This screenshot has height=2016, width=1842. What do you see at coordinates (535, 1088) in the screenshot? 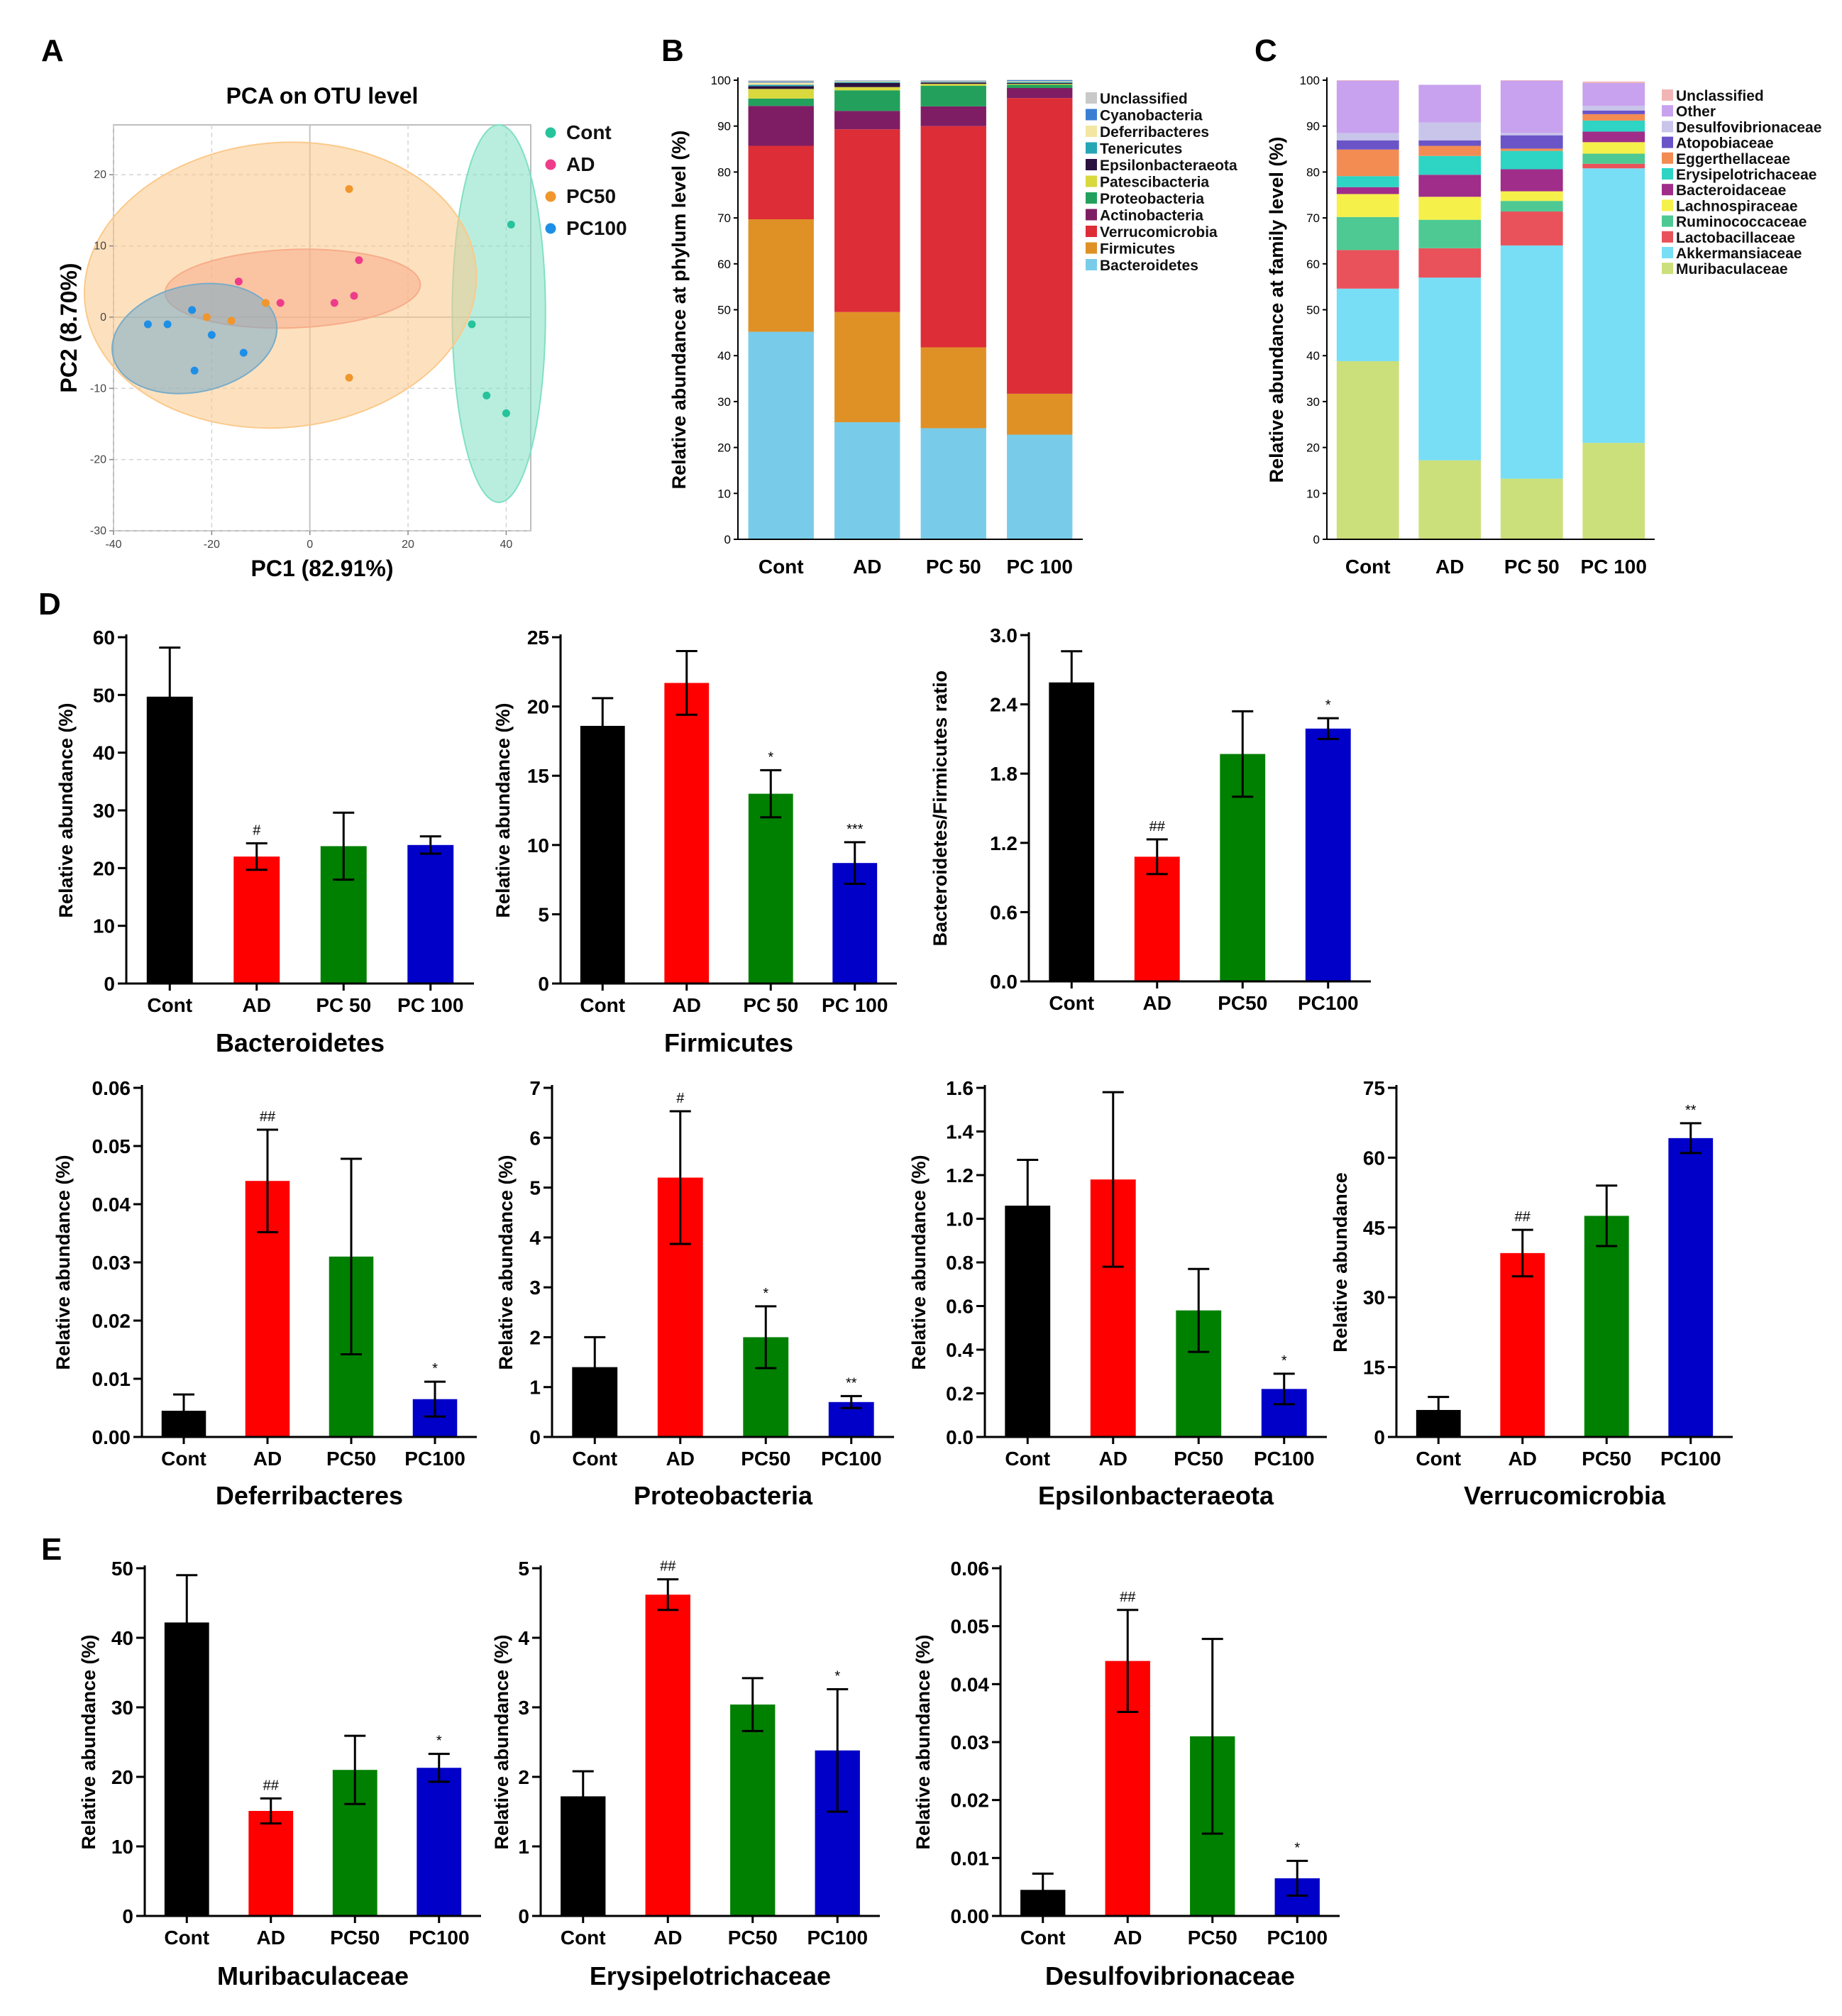
I see `proteobacteria-ytick-label: 7` at bounding box center [535, 1088].